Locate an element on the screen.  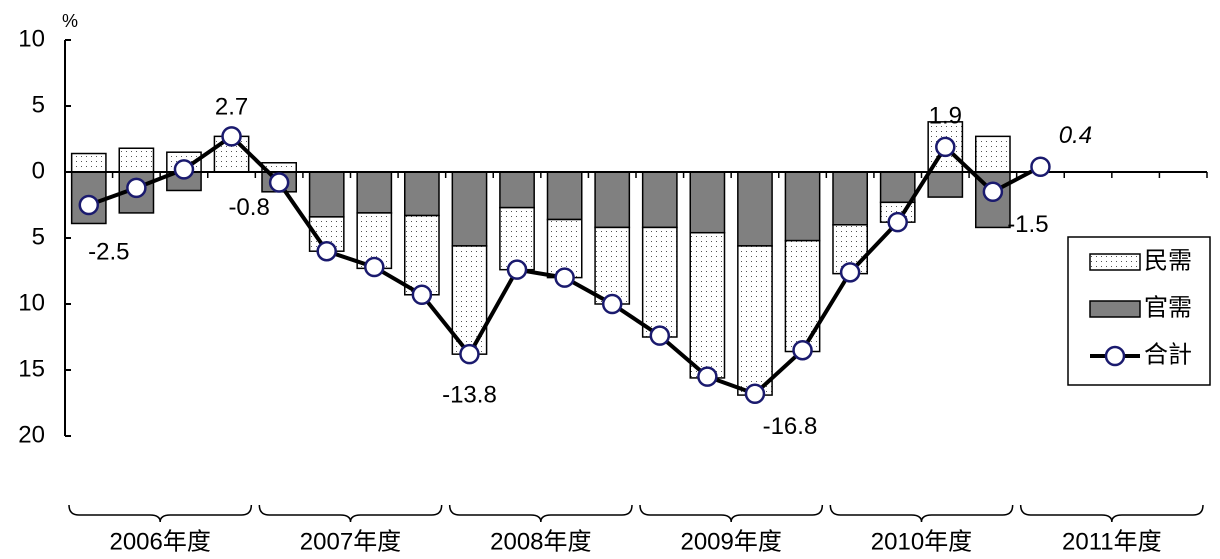
data-label: -16.8 is located at coordinates (790, 426).